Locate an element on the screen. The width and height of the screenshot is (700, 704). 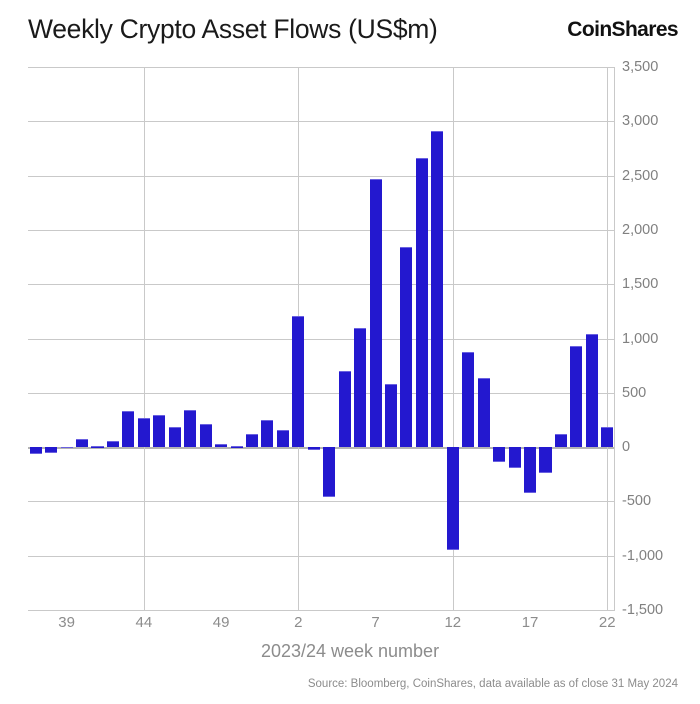
x-tick-label-2: 2 is located at coordinates (298, 622).